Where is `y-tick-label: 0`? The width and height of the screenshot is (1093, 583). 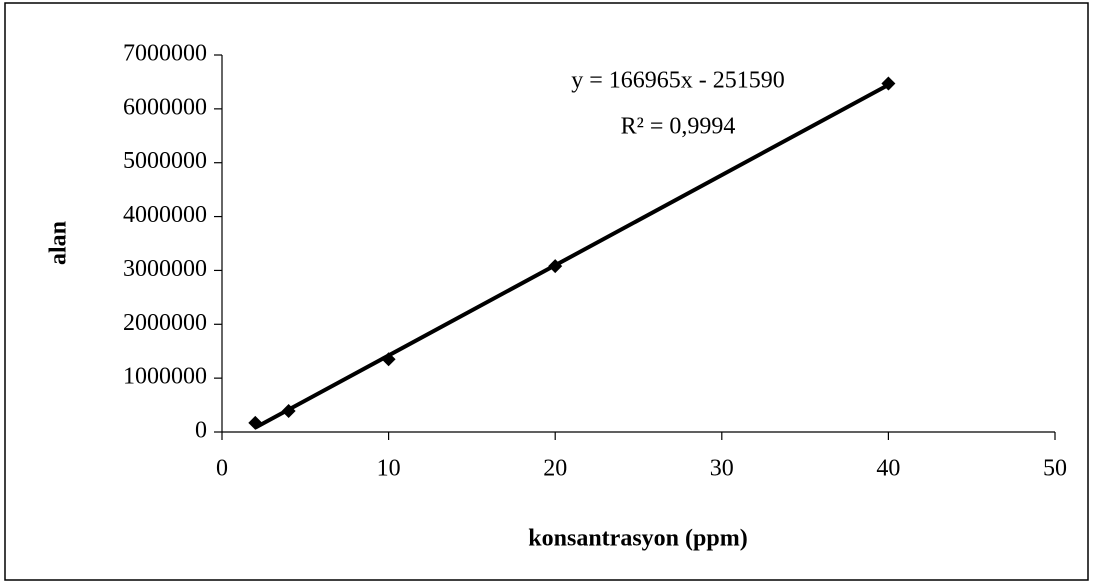
y-tick-label: 0 is located at coordinates (201, 431).